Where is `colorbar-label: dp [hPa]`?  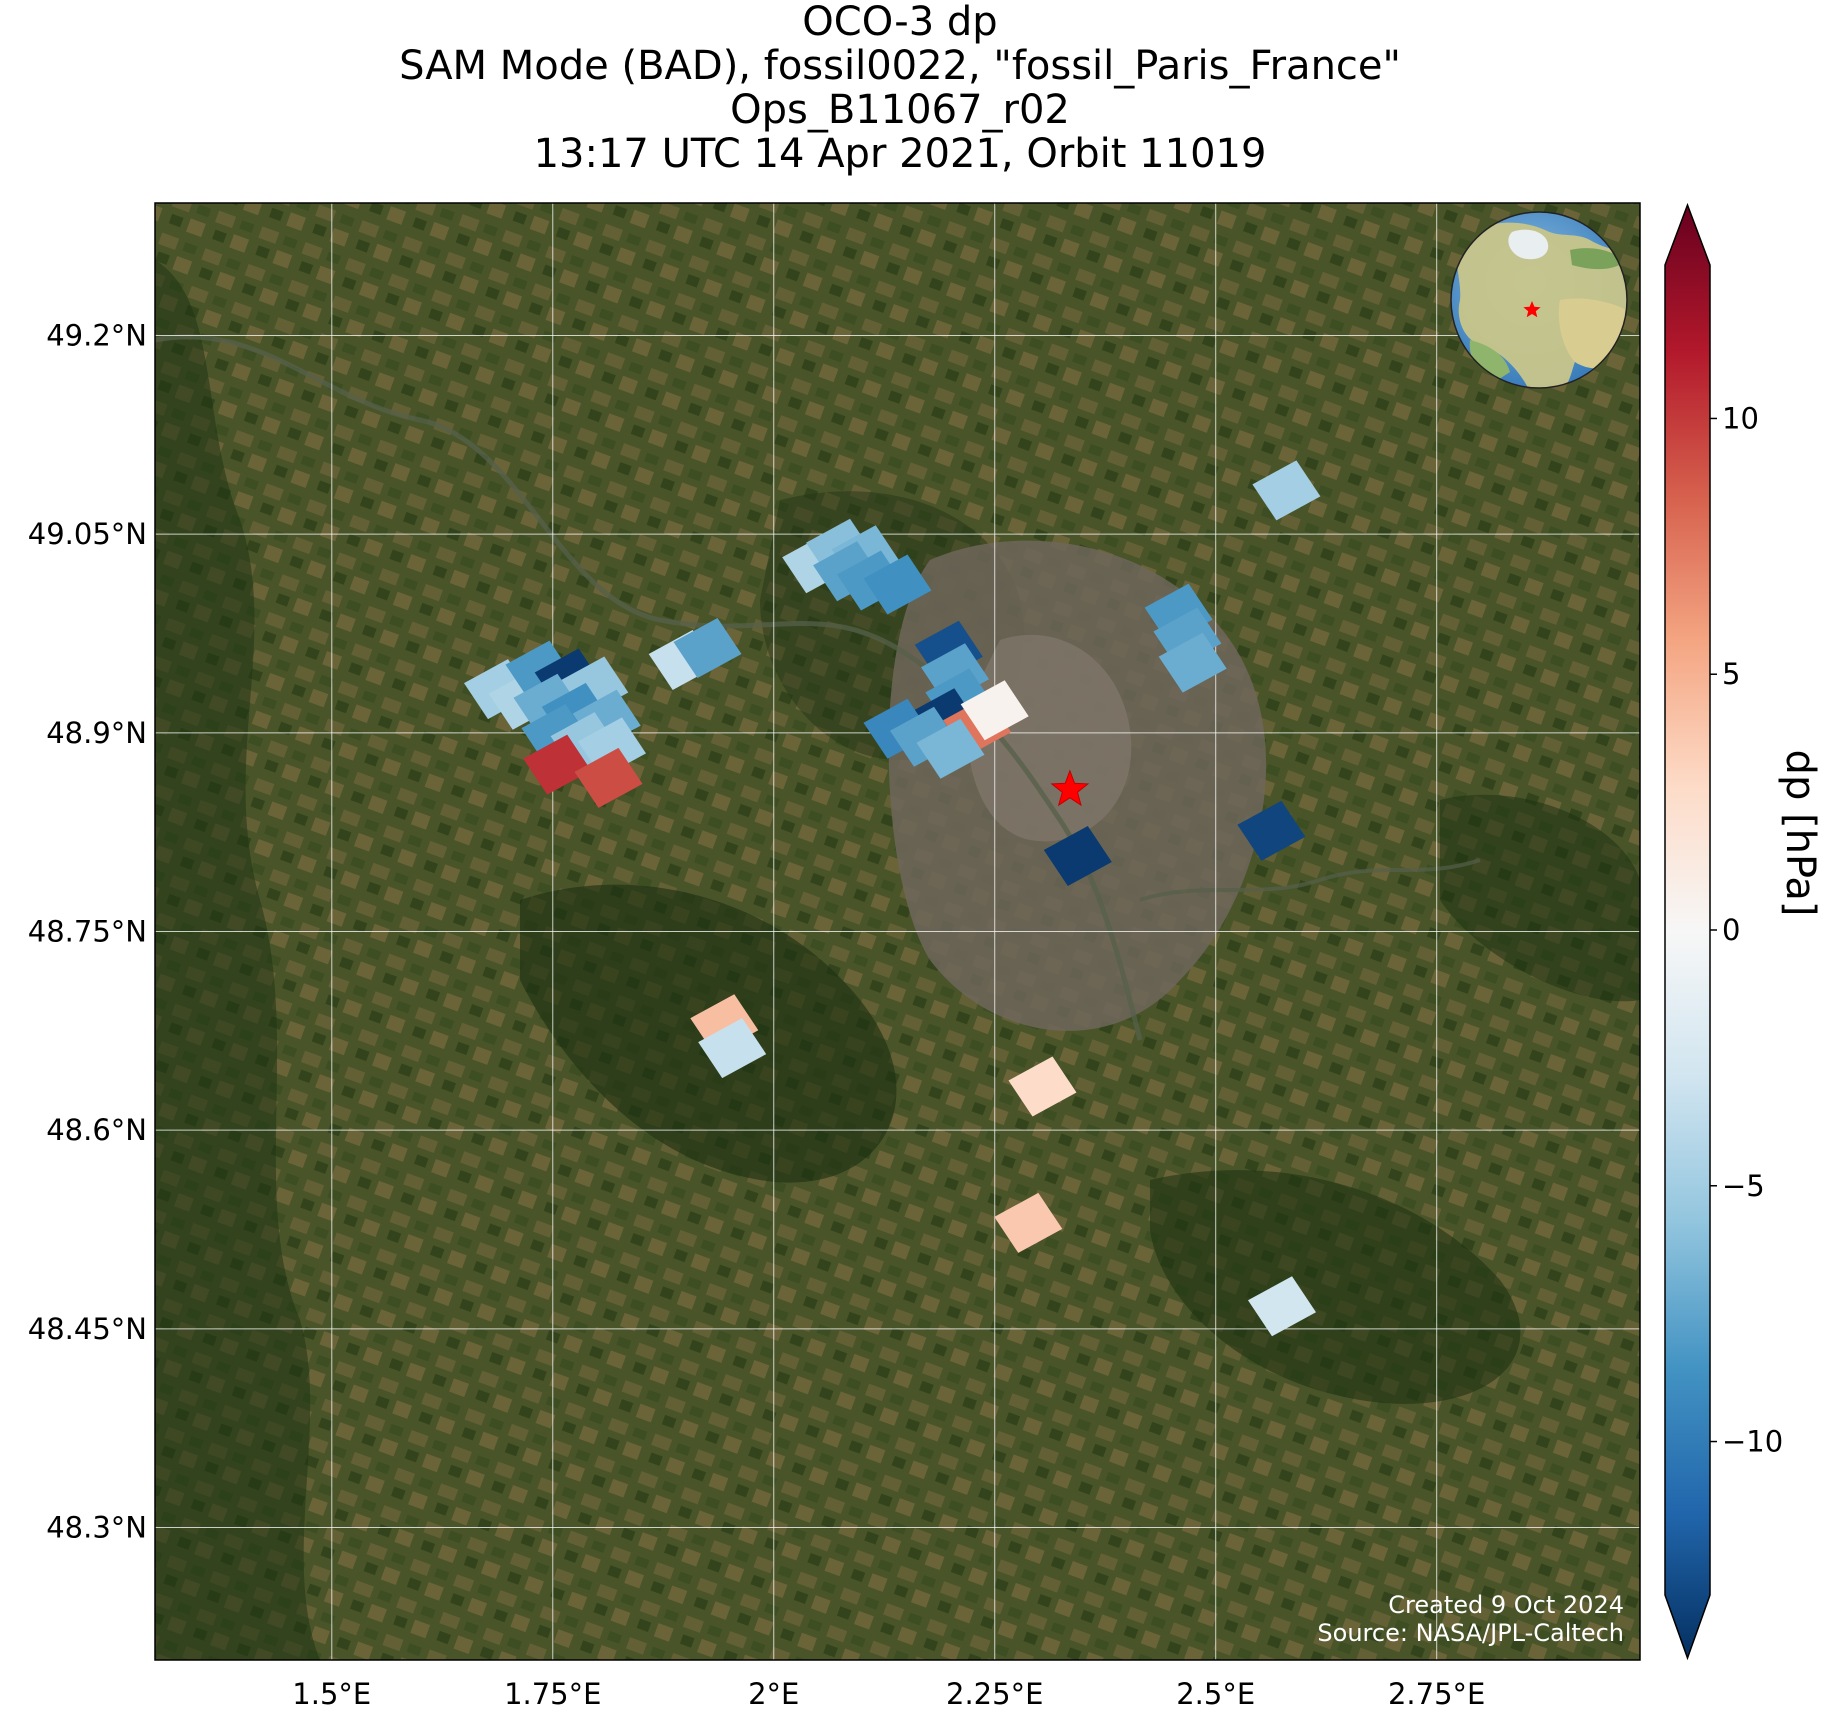
colorbar-label: dp [hPa] is located at coordinates (1800, 833).